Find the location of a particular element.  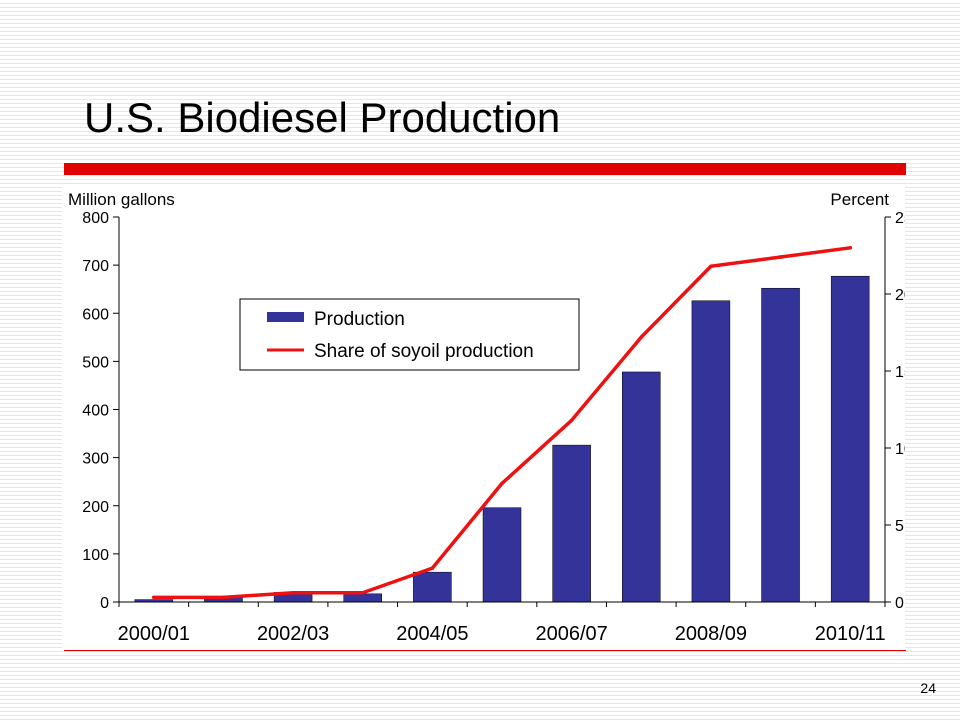

left-tick-label: 600 is located at coordinates (95, 314).